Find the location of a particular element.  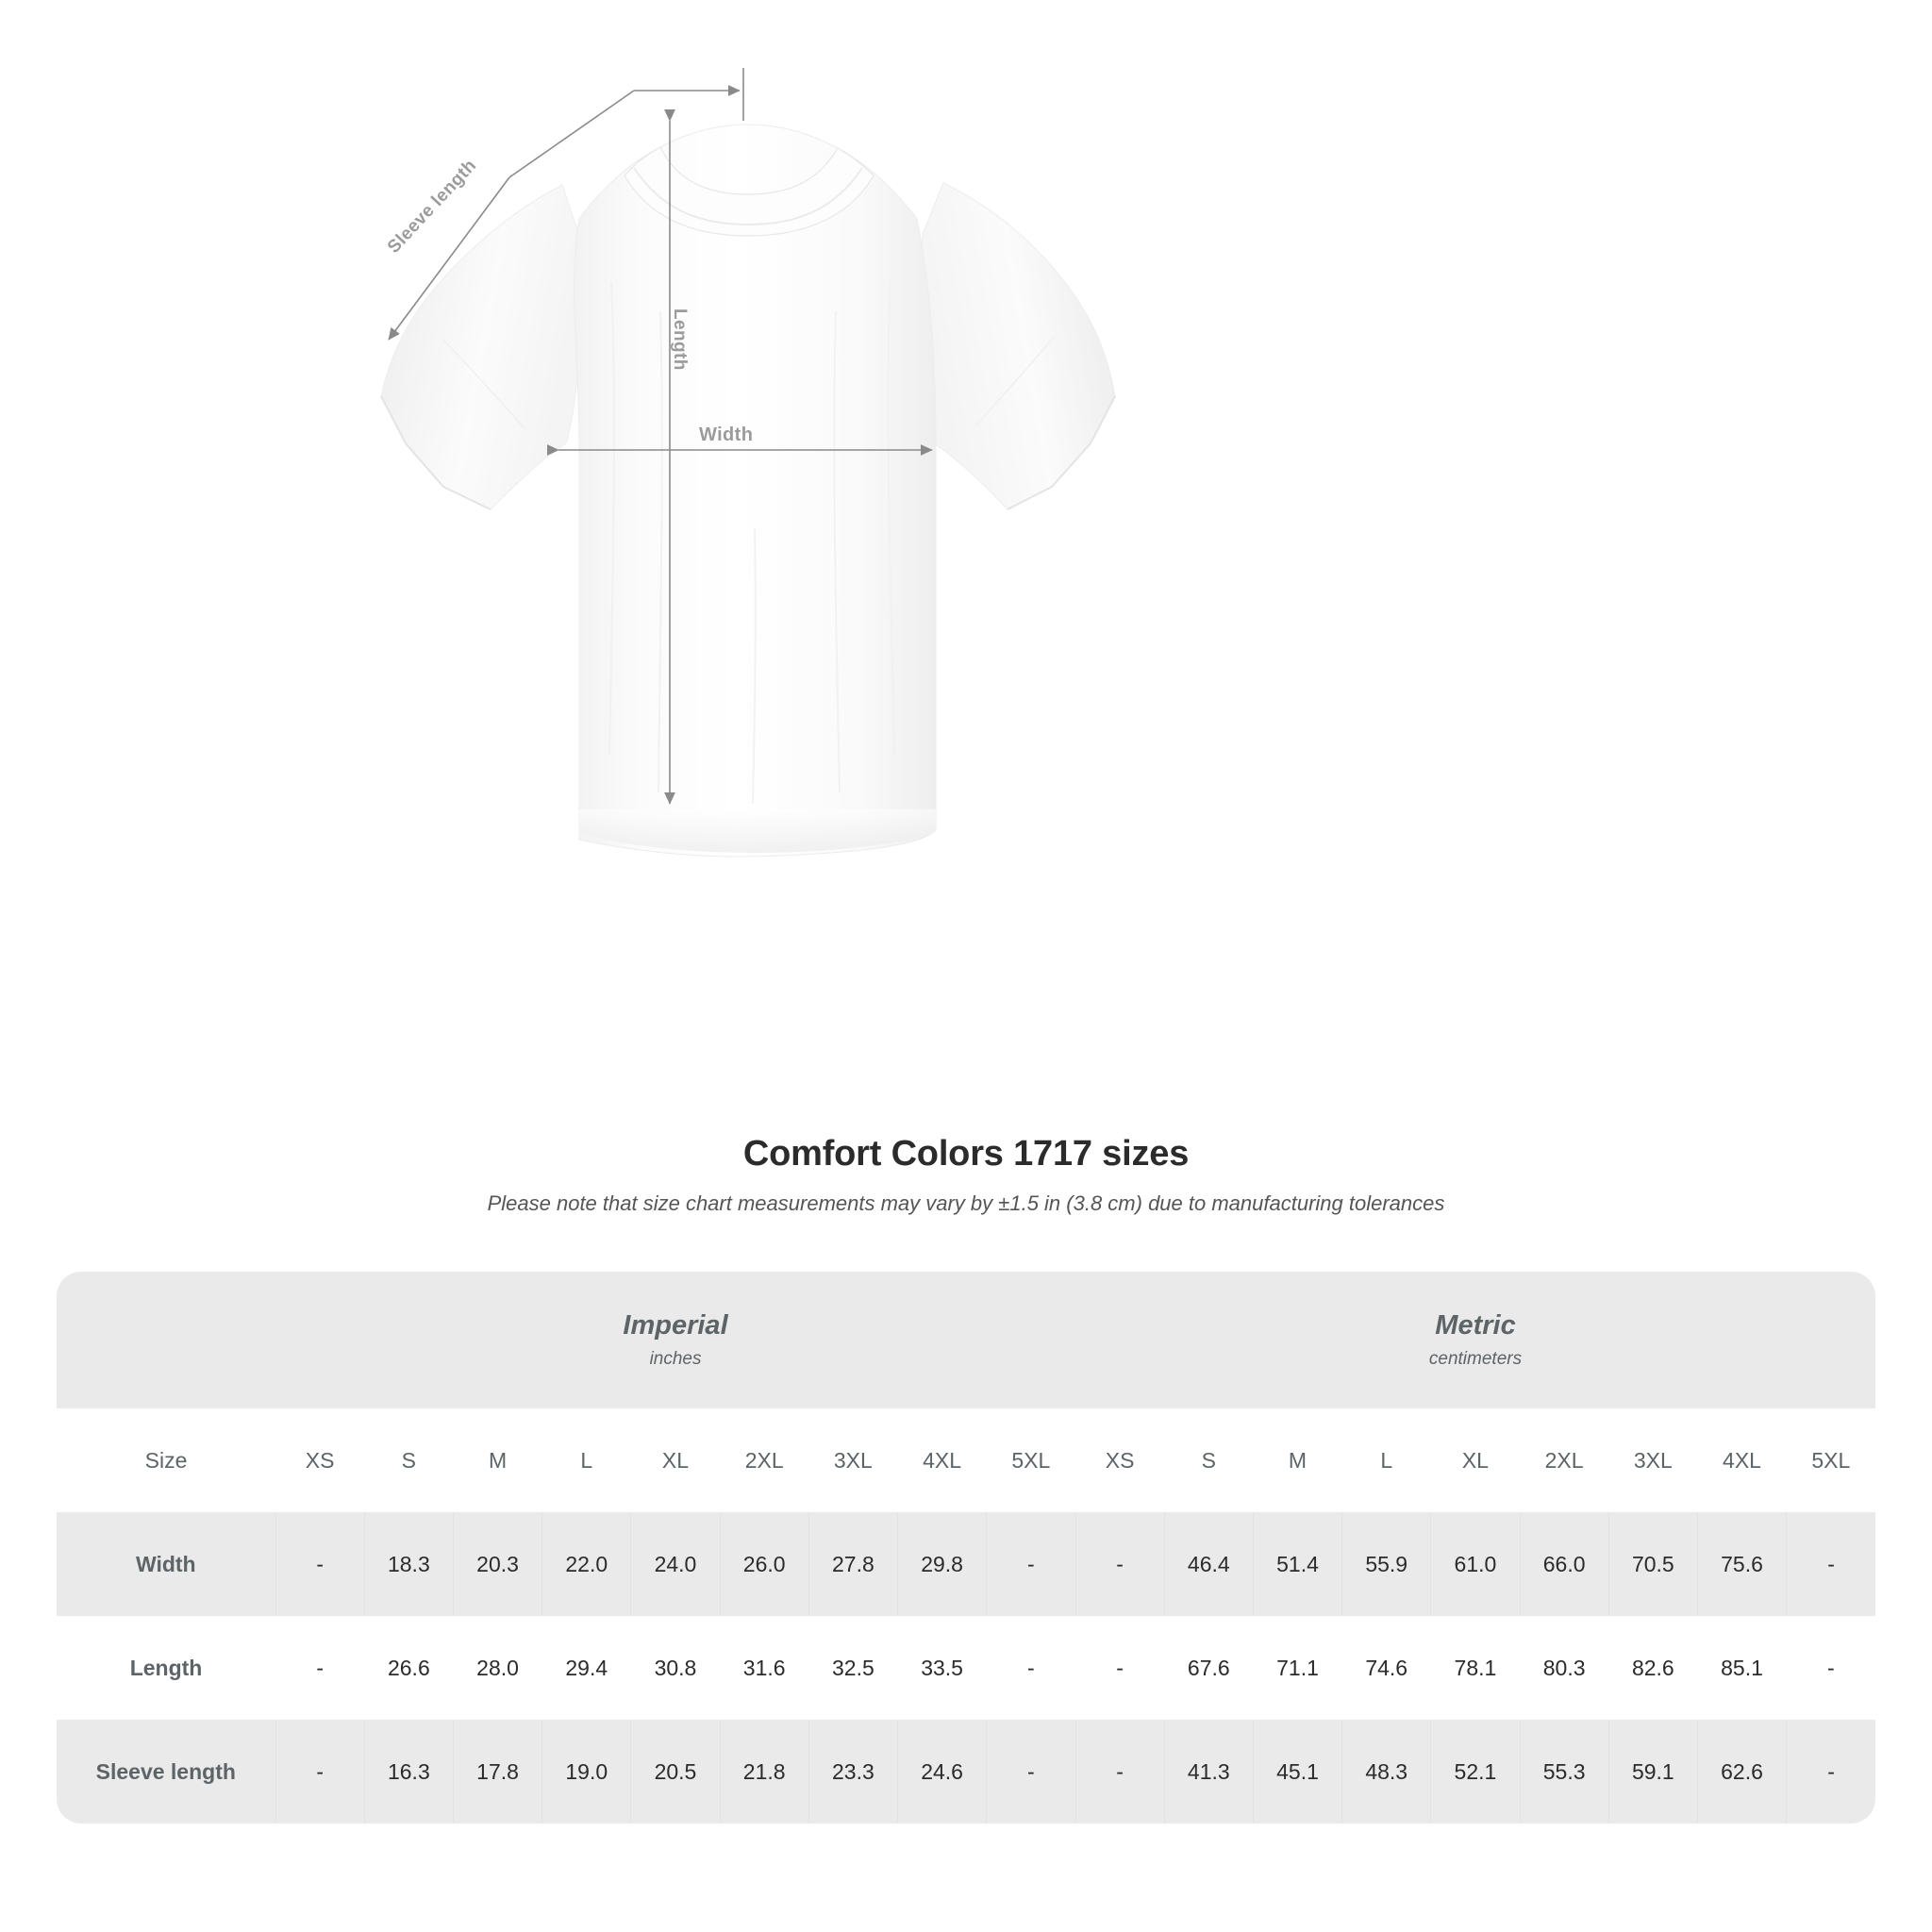

cell-length-metric-4xl: 85.1 is located at coordinates (1742, 1668).